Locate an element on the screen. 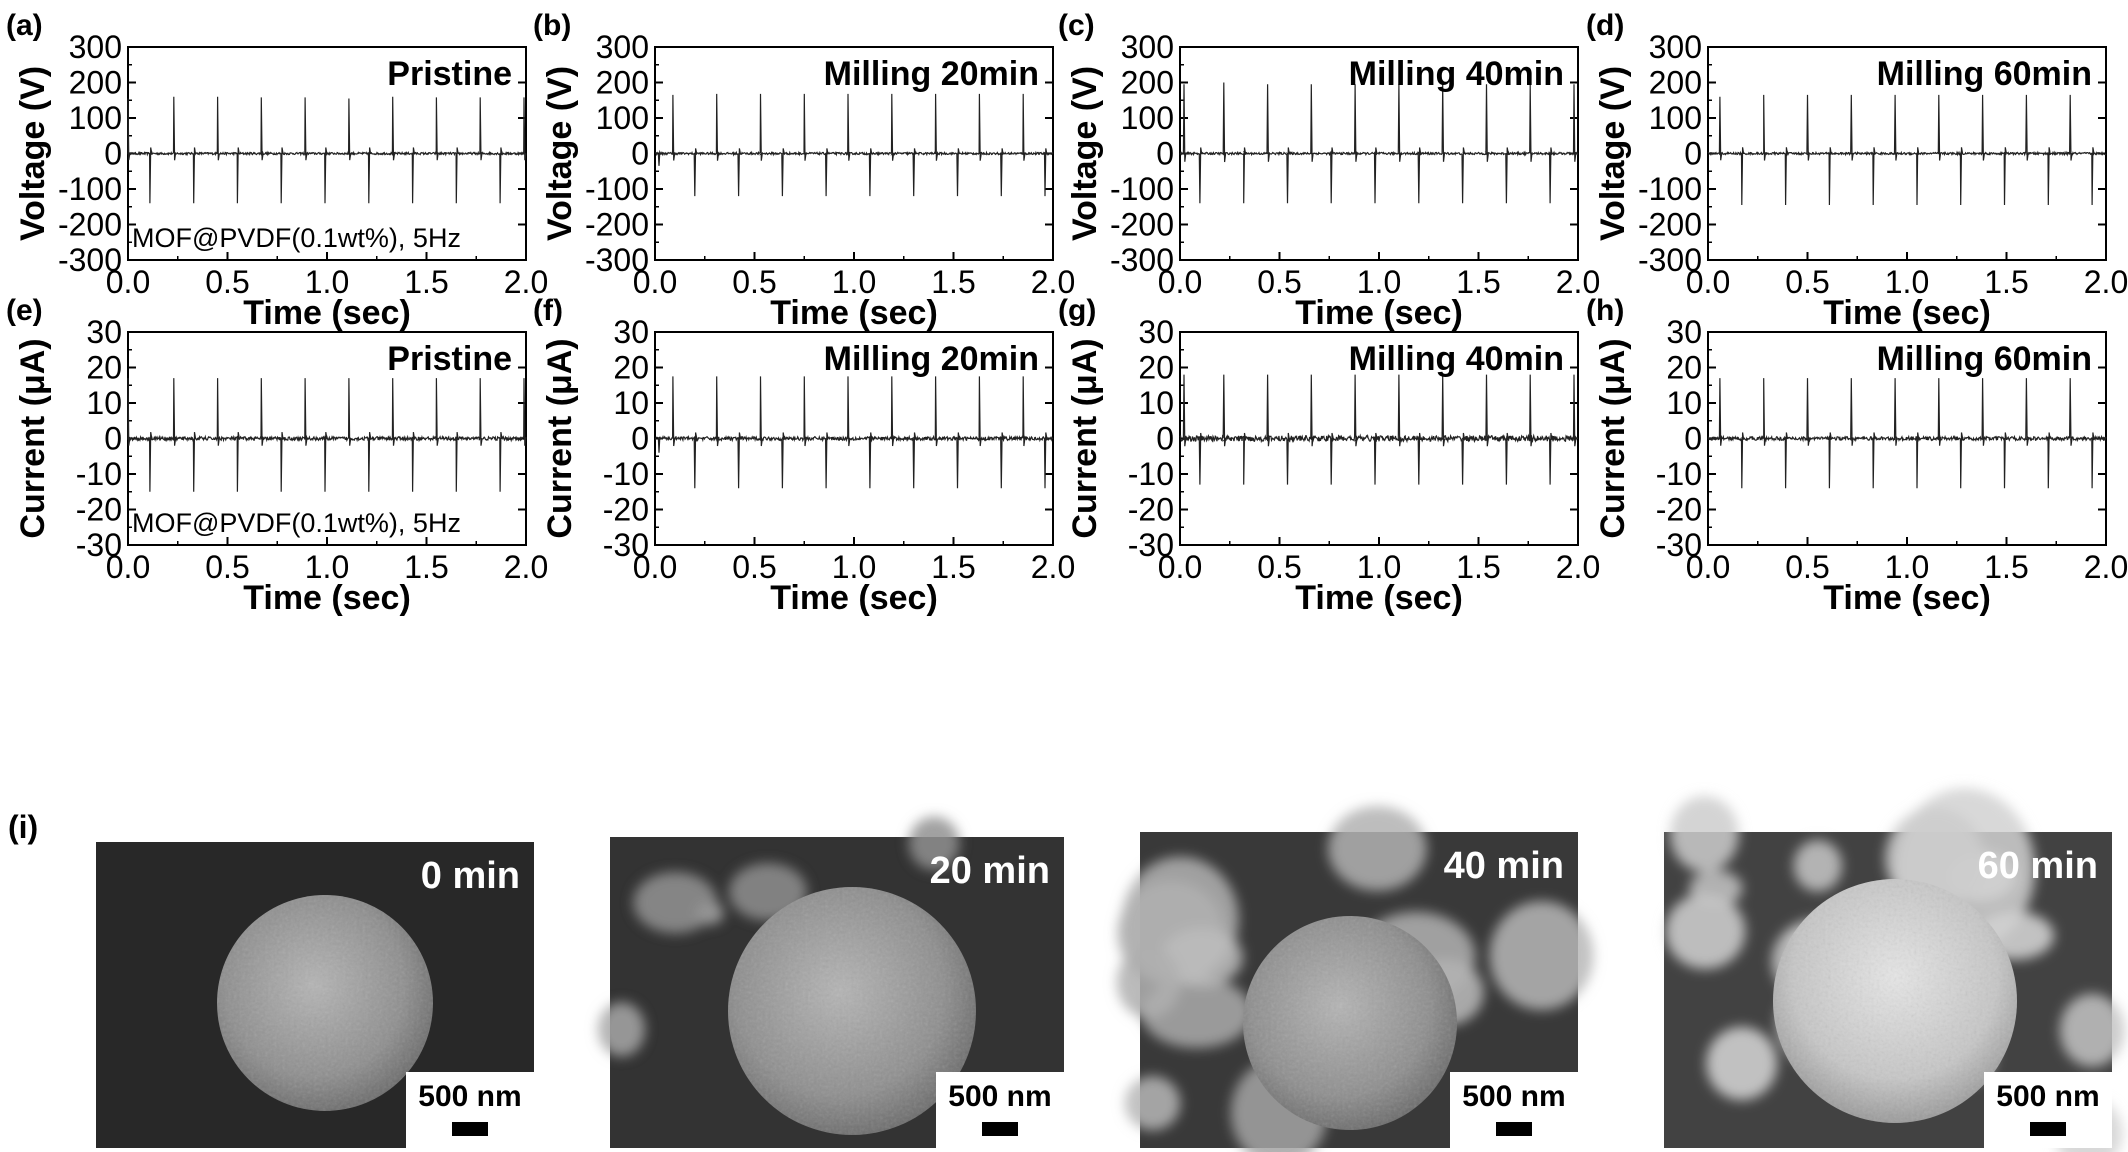  sample-annotation: MOF@PVDF(0.1wt%), 5Hz is located at coordinates (296, 523).